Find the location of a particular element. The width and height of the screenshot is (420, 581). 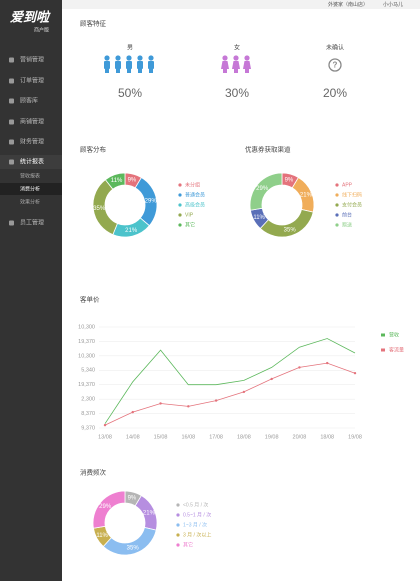

menu-active-bg is located at coordinates (31, 162).